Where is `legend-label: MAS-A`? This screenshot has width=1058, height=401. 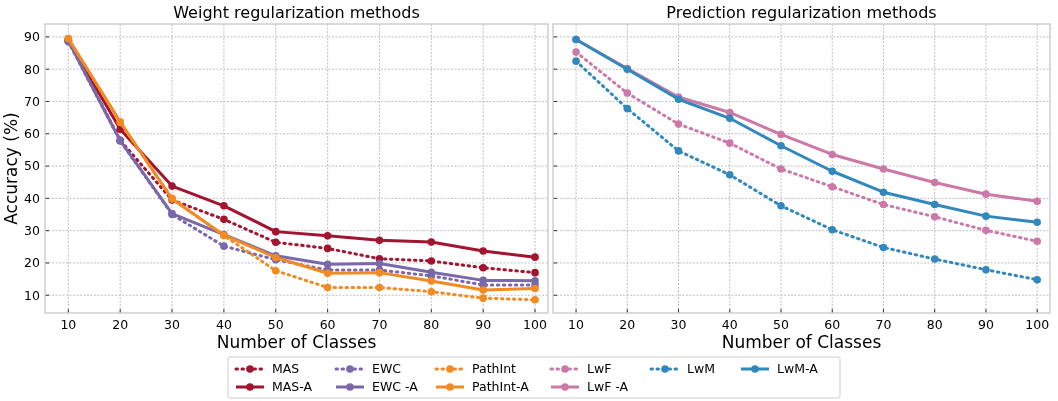 legend-label: MAS-A is located at coordinates (292, 387).